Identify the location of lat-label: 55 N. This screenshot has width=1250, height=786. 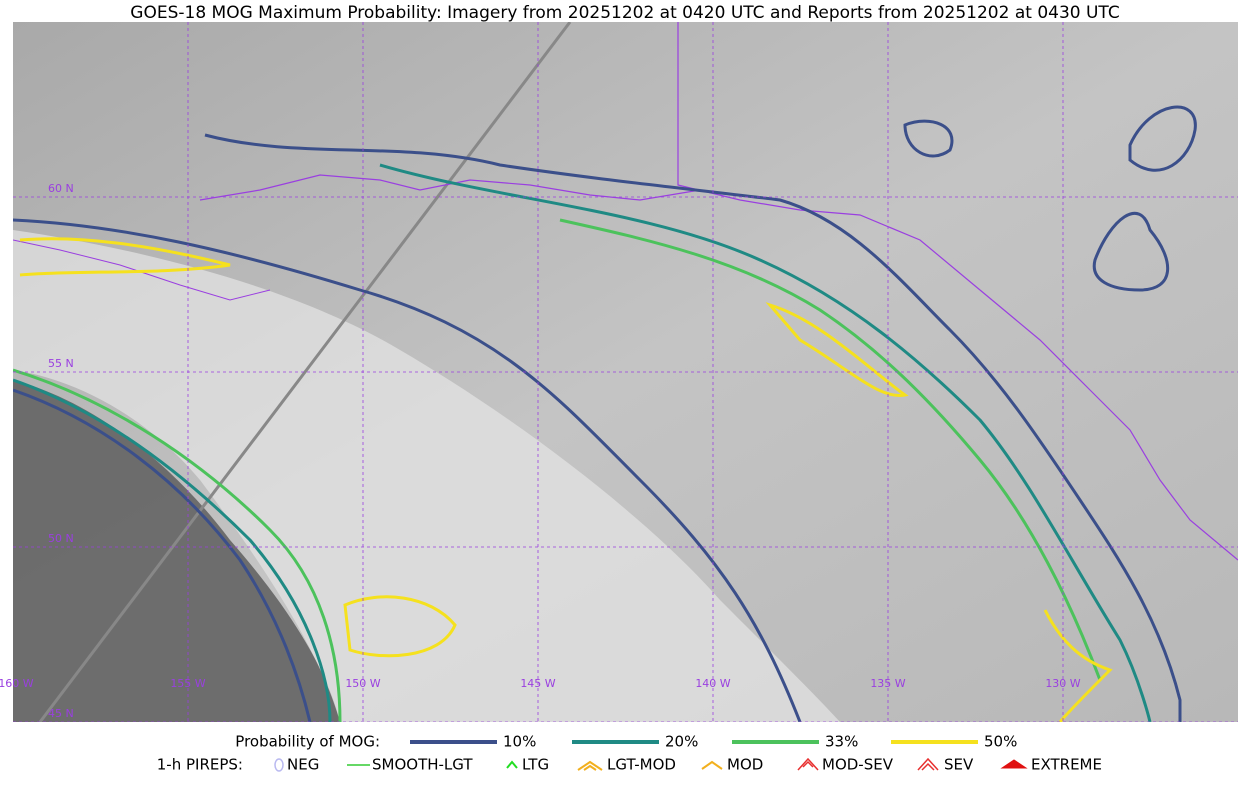
(61, 363).